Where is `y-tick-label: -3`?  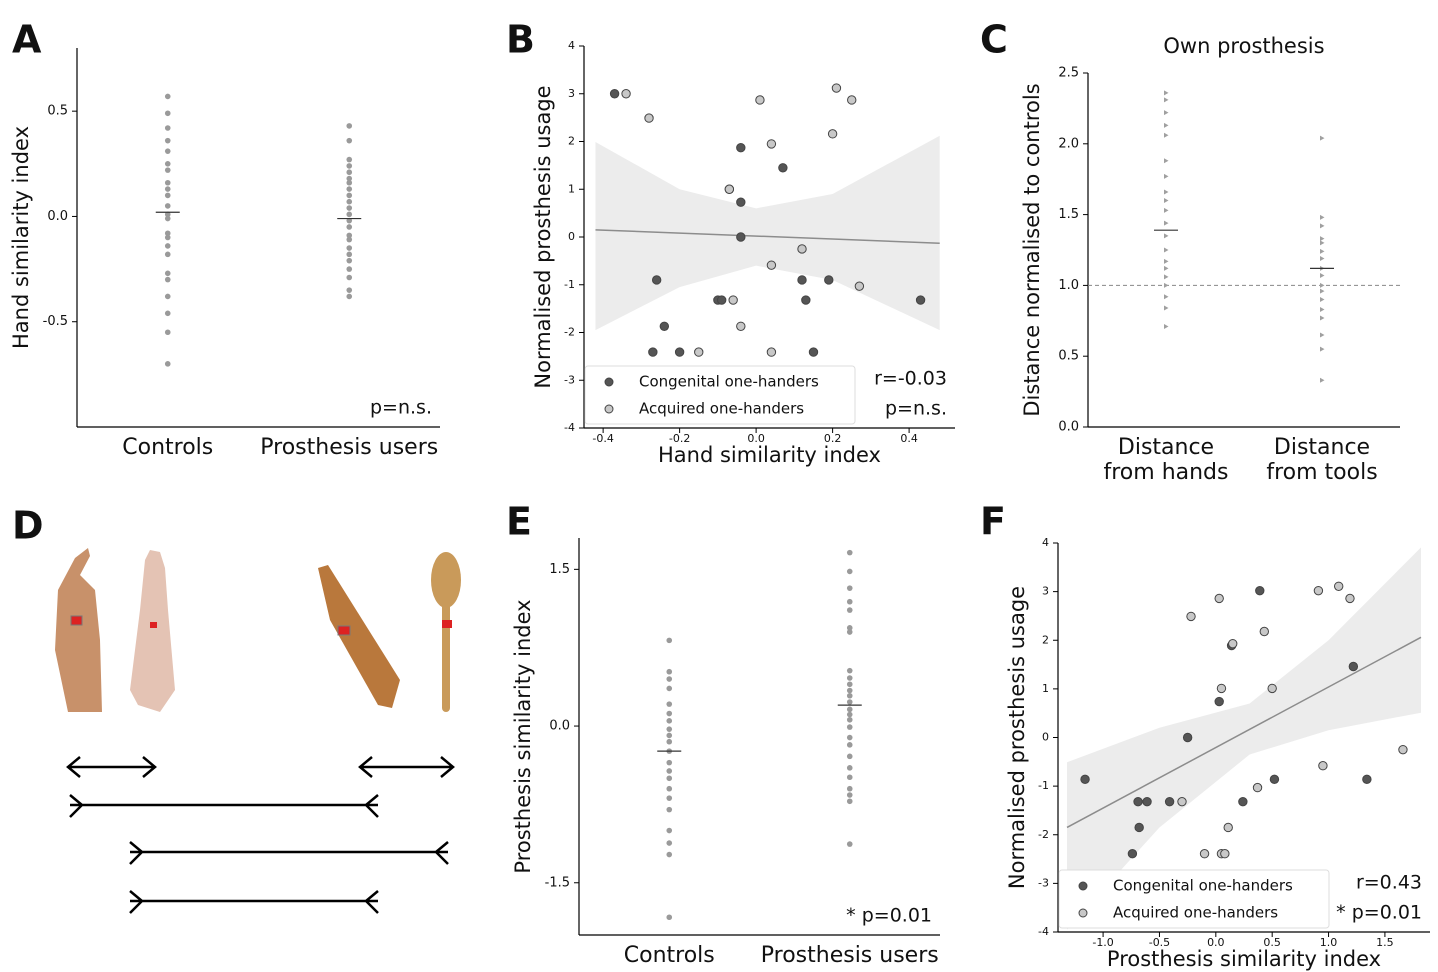 y-tick-label: -3 is located at coordinates (569, 379).